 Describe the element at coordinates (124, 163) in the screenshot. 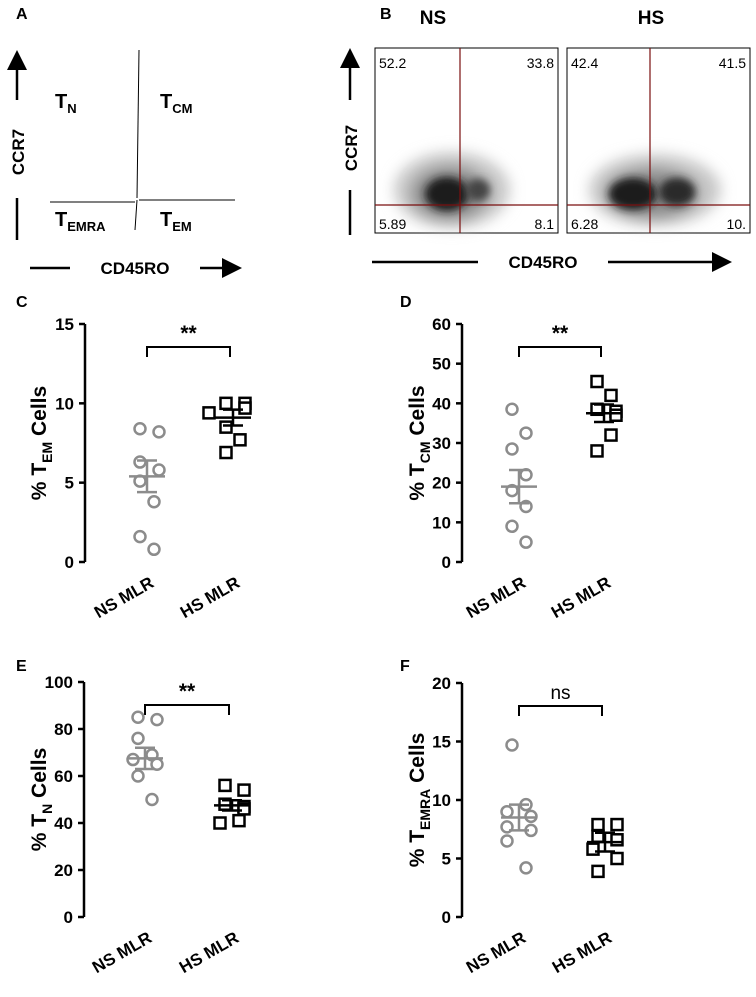

I see `panel-a-schematic: CCR7 CD45RO TN TCM TEMRA TEM` at that location.